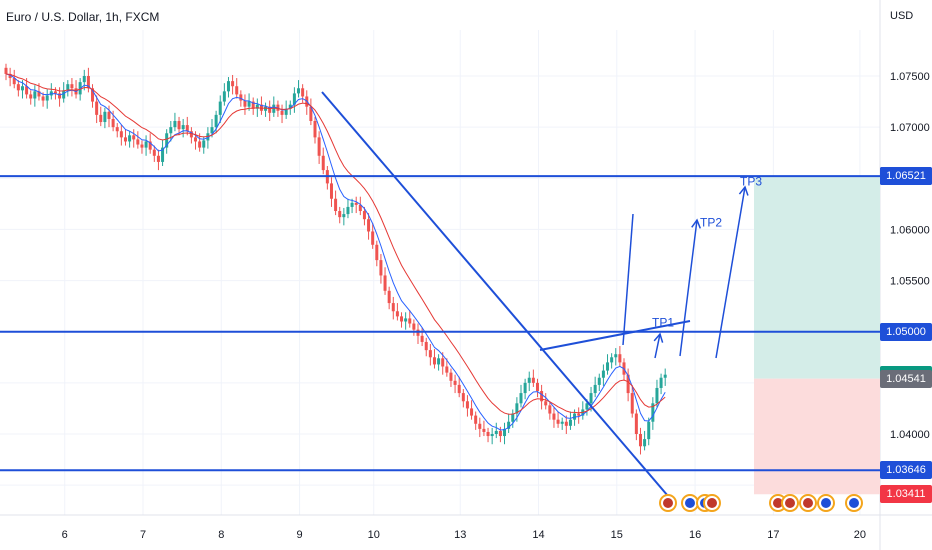 This screenshot has height=550, width=932. Describe the element at coordinates (657, 346) in the screenshot. I see `tp1-arrow` at that location.